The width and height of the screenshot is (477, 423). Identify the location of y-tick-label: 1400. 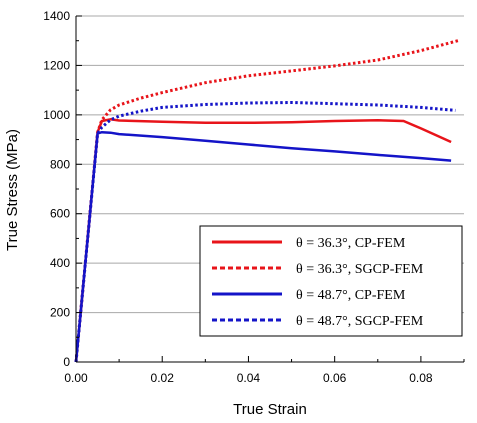
(56, 16).